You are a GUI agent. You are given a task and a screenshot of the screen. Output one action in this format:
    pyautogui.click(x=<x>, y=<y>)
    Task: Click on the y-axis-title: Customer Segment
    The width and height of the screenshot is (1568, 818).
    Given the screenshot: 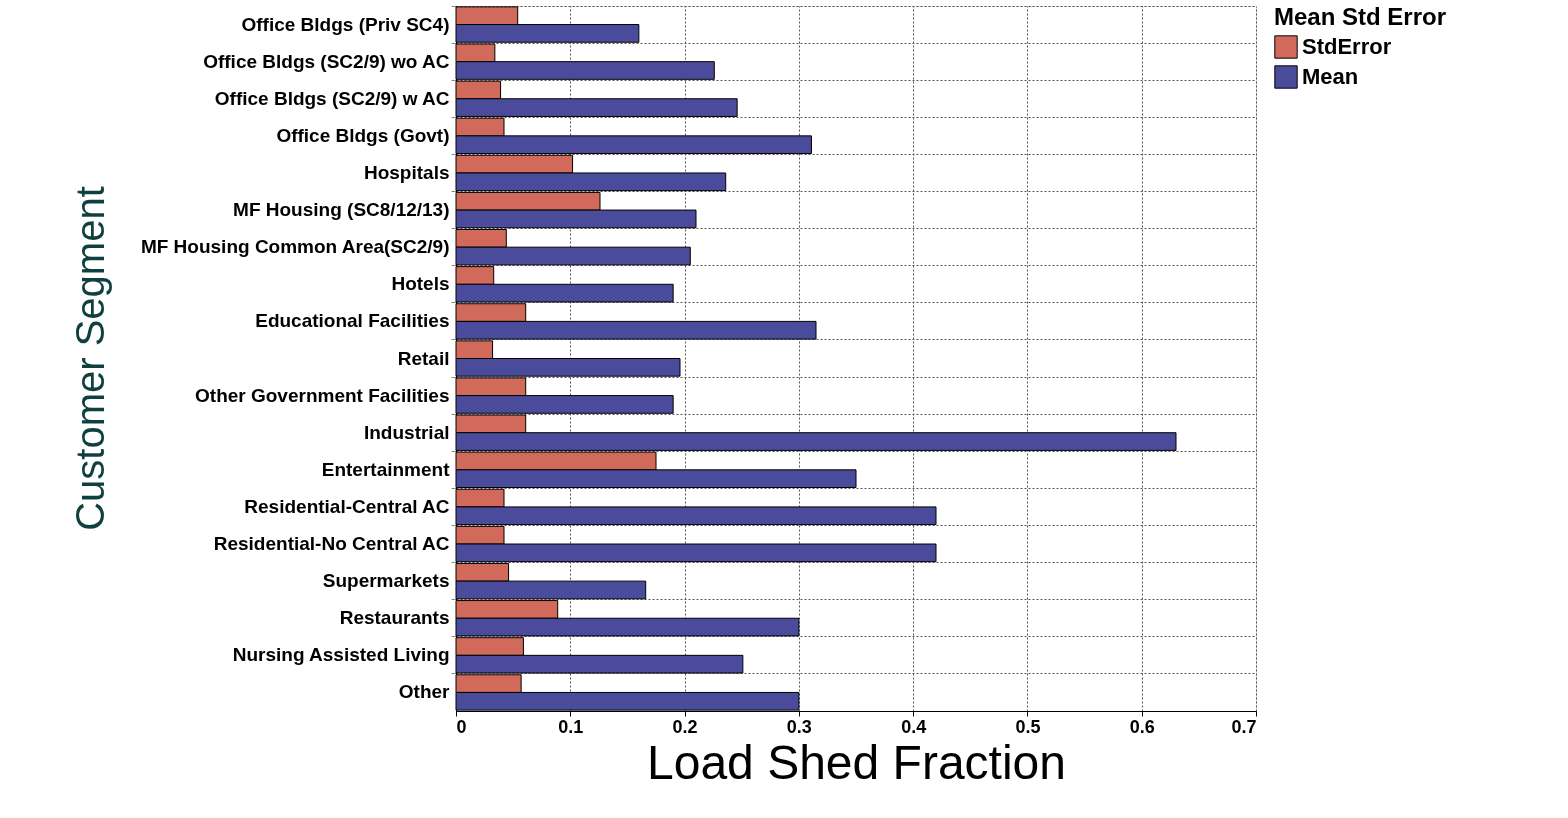 What is the action you would take?
    pyautogui.click(x=89, y=358)
    